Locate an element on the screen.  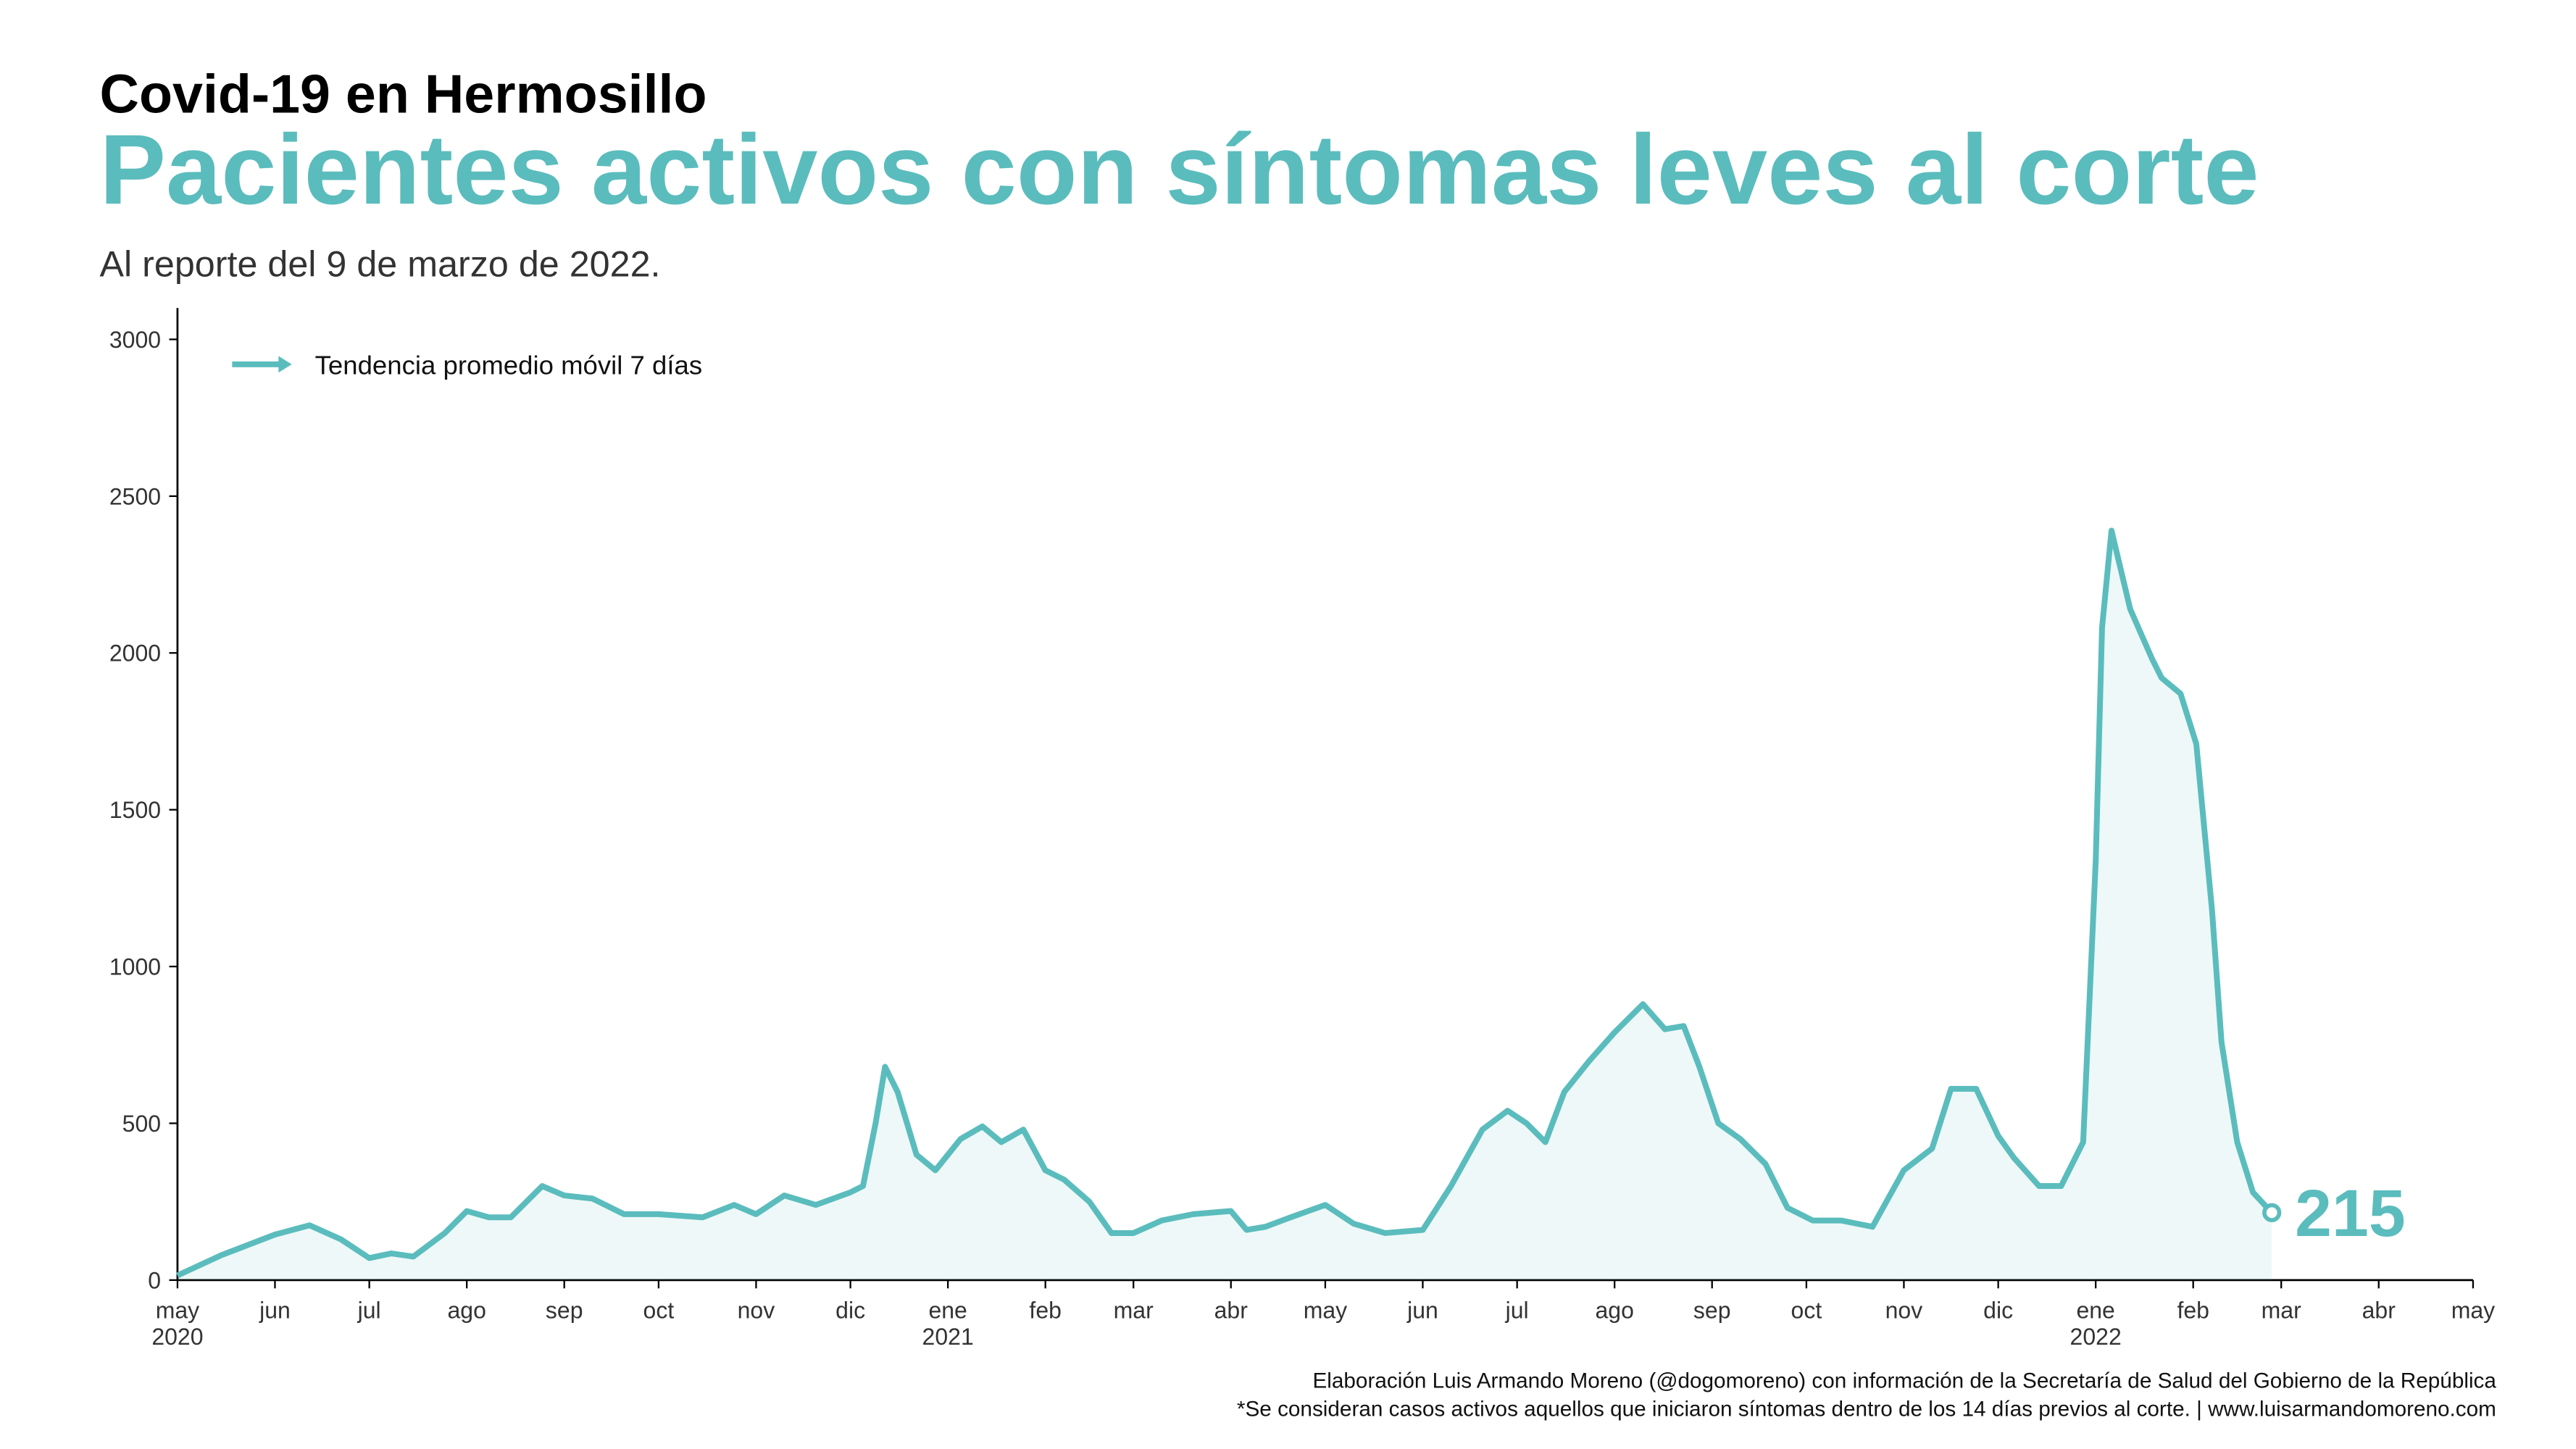
x-year-label: 2020 is located at coordinates (177, 1337).